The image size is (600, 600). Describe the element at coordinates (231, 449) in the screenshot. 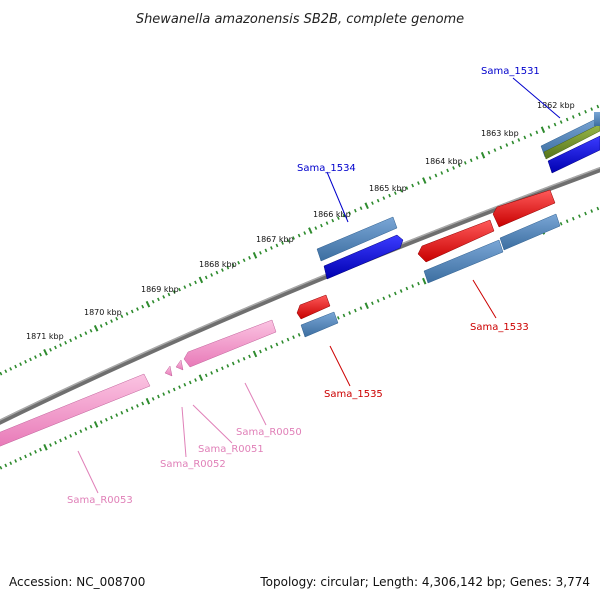

I see `label-sama-r0051: Sama_R0051` at that location.